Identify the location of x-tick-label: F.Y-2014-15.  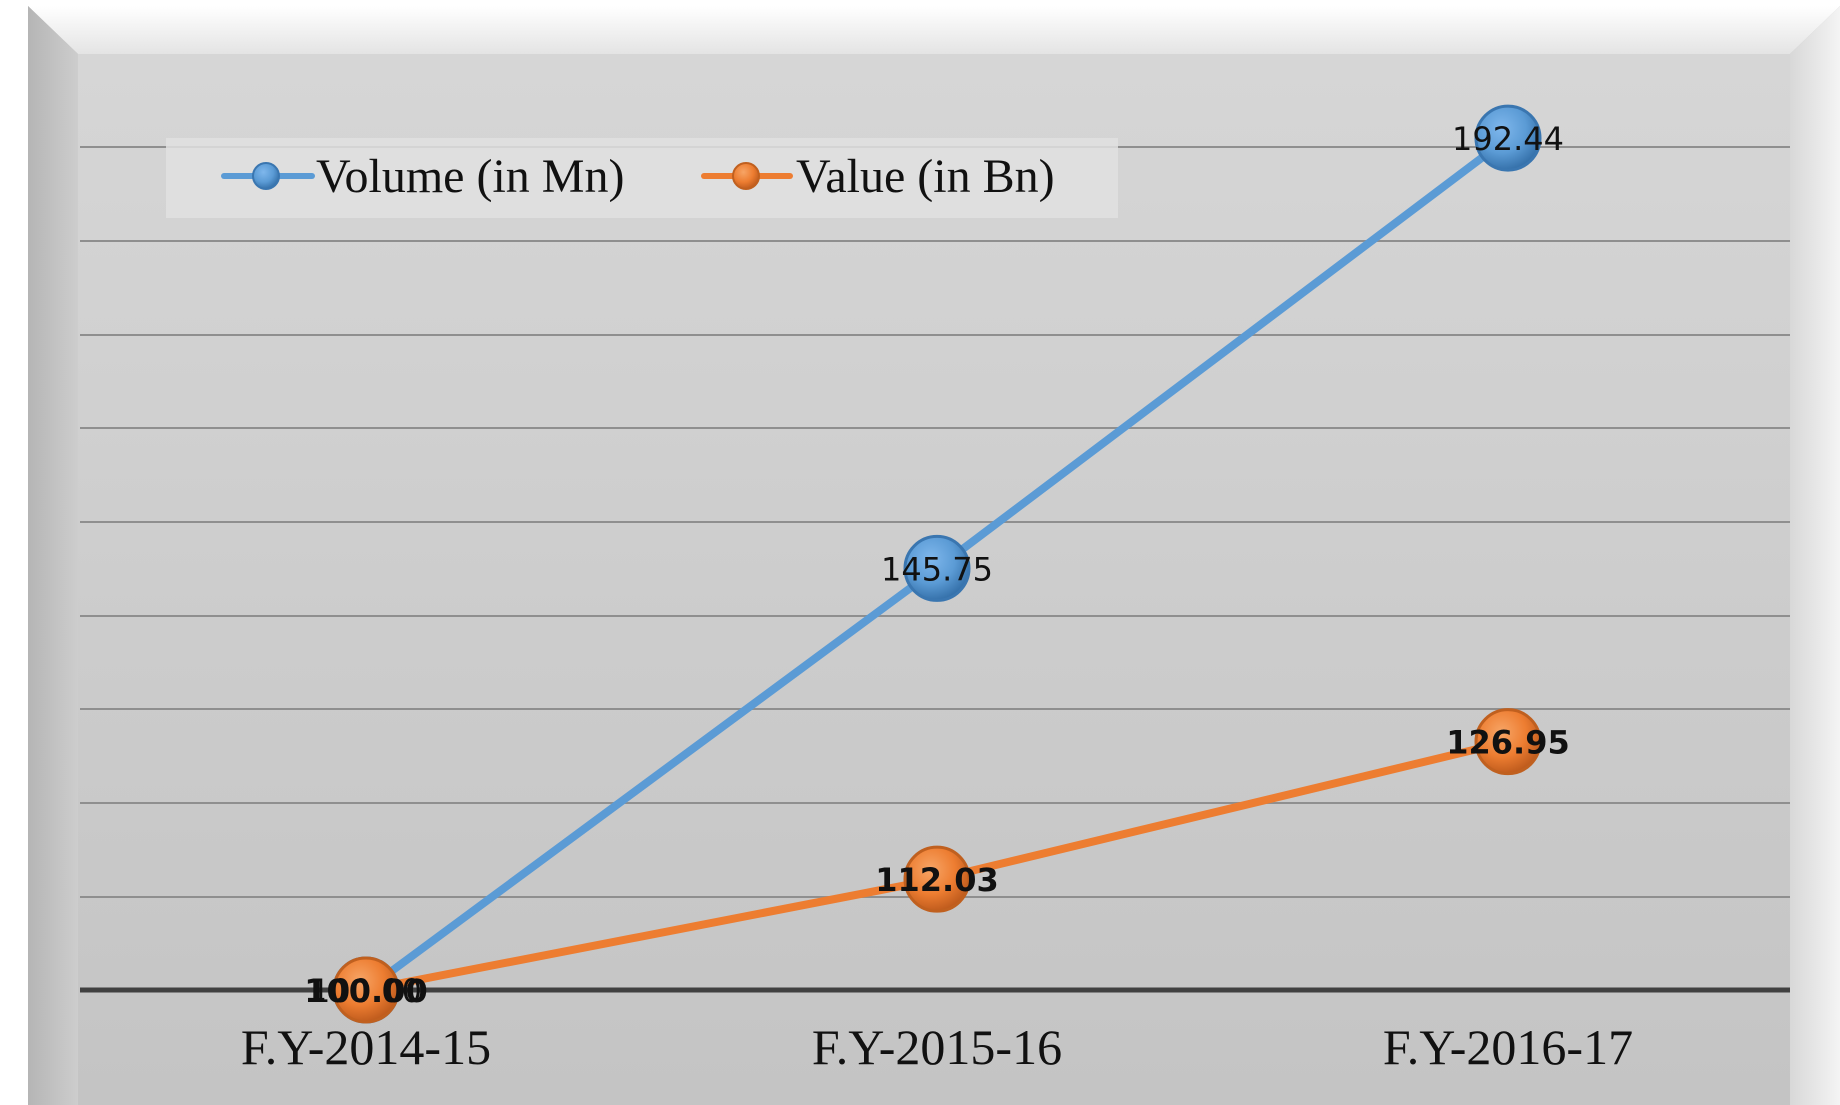
(366, 1047).